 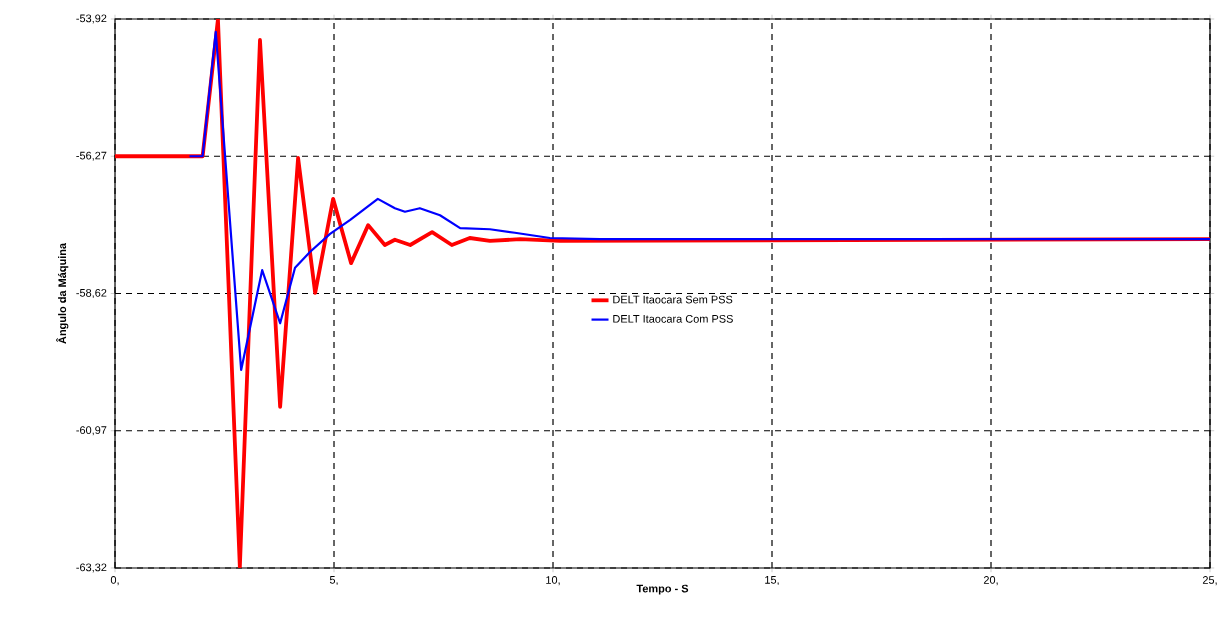 I want to click on x-tick-label: 5,, so click(x=333, y=581).